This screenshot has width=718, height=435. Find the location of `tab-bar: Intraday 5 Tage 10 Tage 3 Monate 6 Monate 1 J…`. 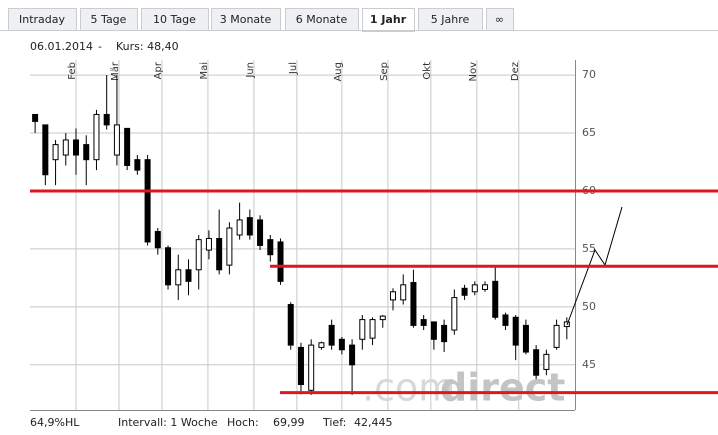

tab-bar: Intraday 5 Tage 10 Tage 3 Monate 6 Monate 1 J… is located at coordinates (261, 20).